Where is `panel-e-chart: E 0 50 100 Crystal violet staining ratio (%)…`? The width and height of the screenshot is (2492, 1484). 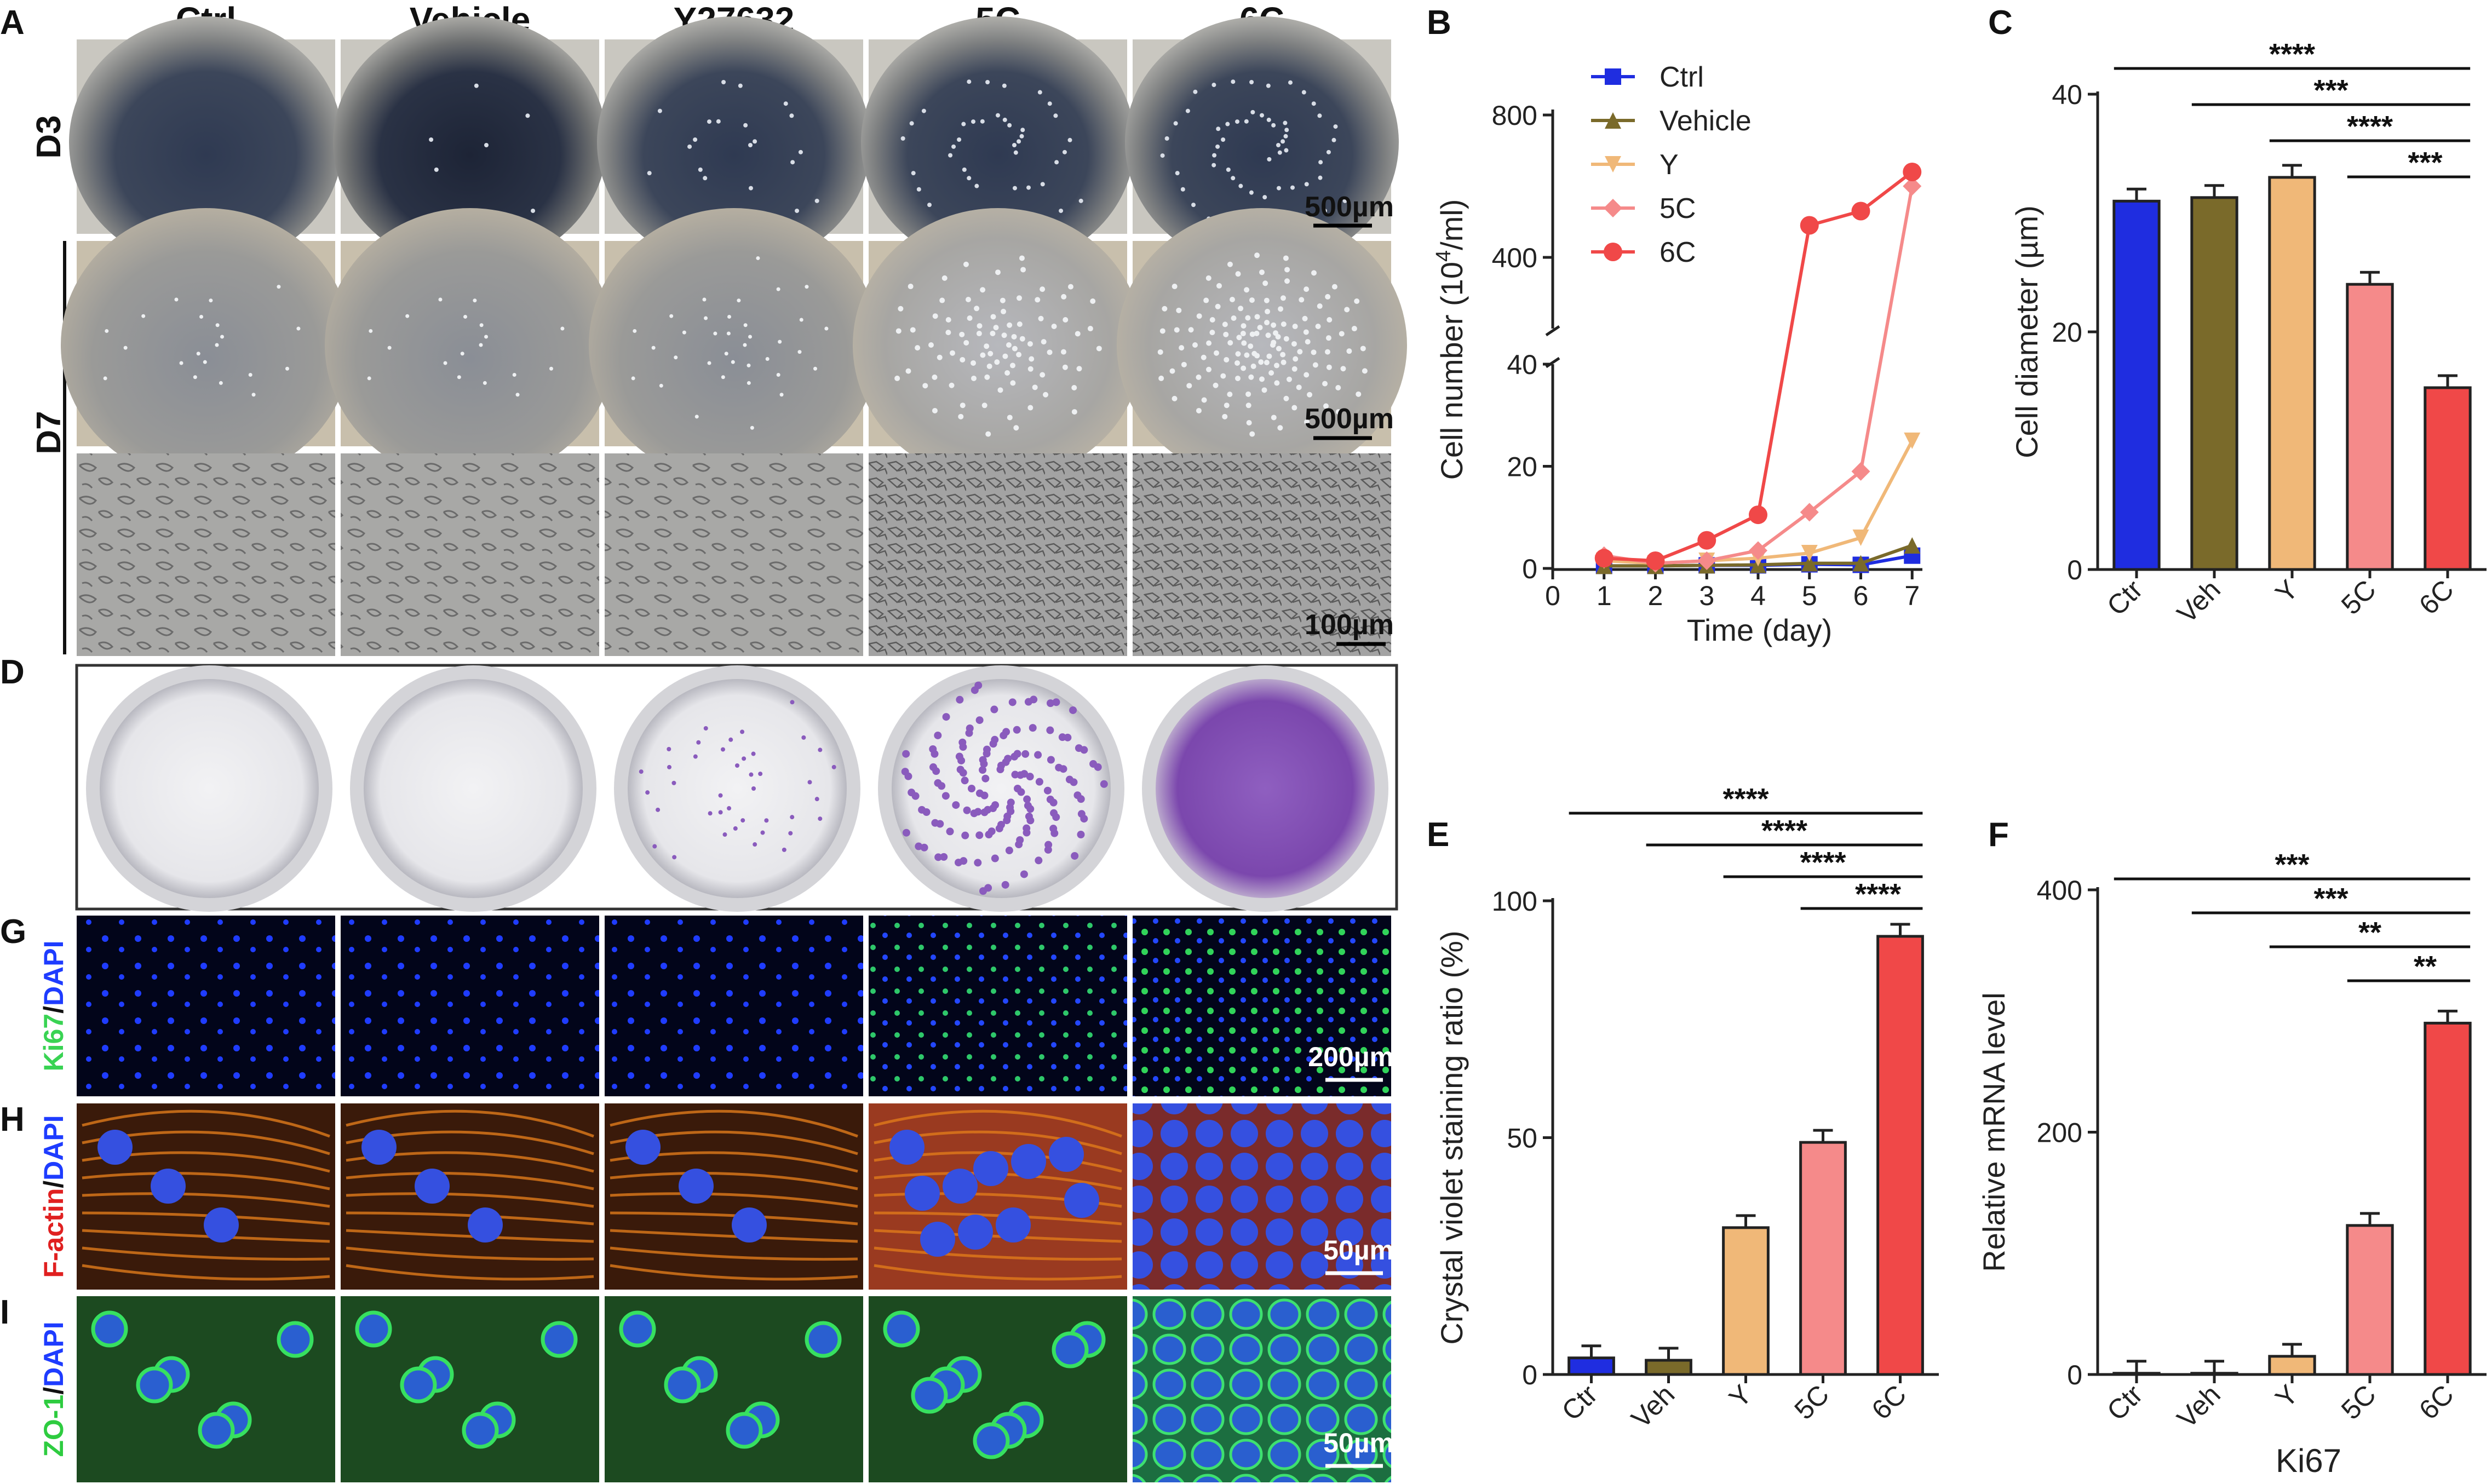 panel-e-chart: E 0 50 100 Crystal violet staining ratio (%)… is located at coordinates (1683, 1108).